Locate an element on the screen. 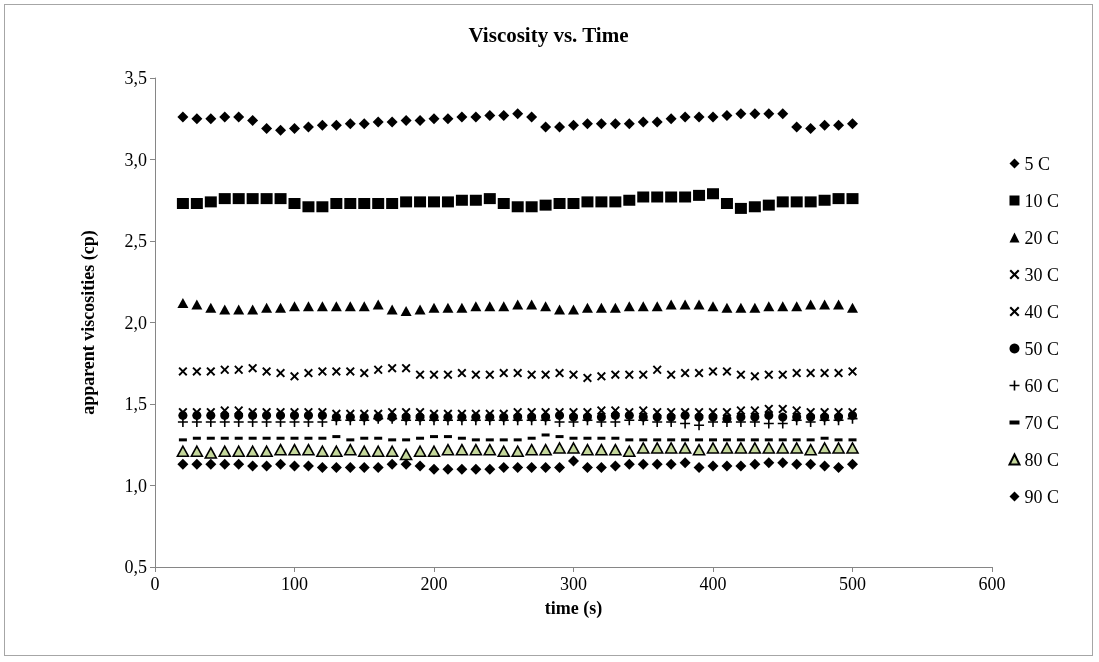 The width and height of the screenshot is (1099, 662). y-axis-title: apparent viscosities (cp) is located at coordinates (88, 322).